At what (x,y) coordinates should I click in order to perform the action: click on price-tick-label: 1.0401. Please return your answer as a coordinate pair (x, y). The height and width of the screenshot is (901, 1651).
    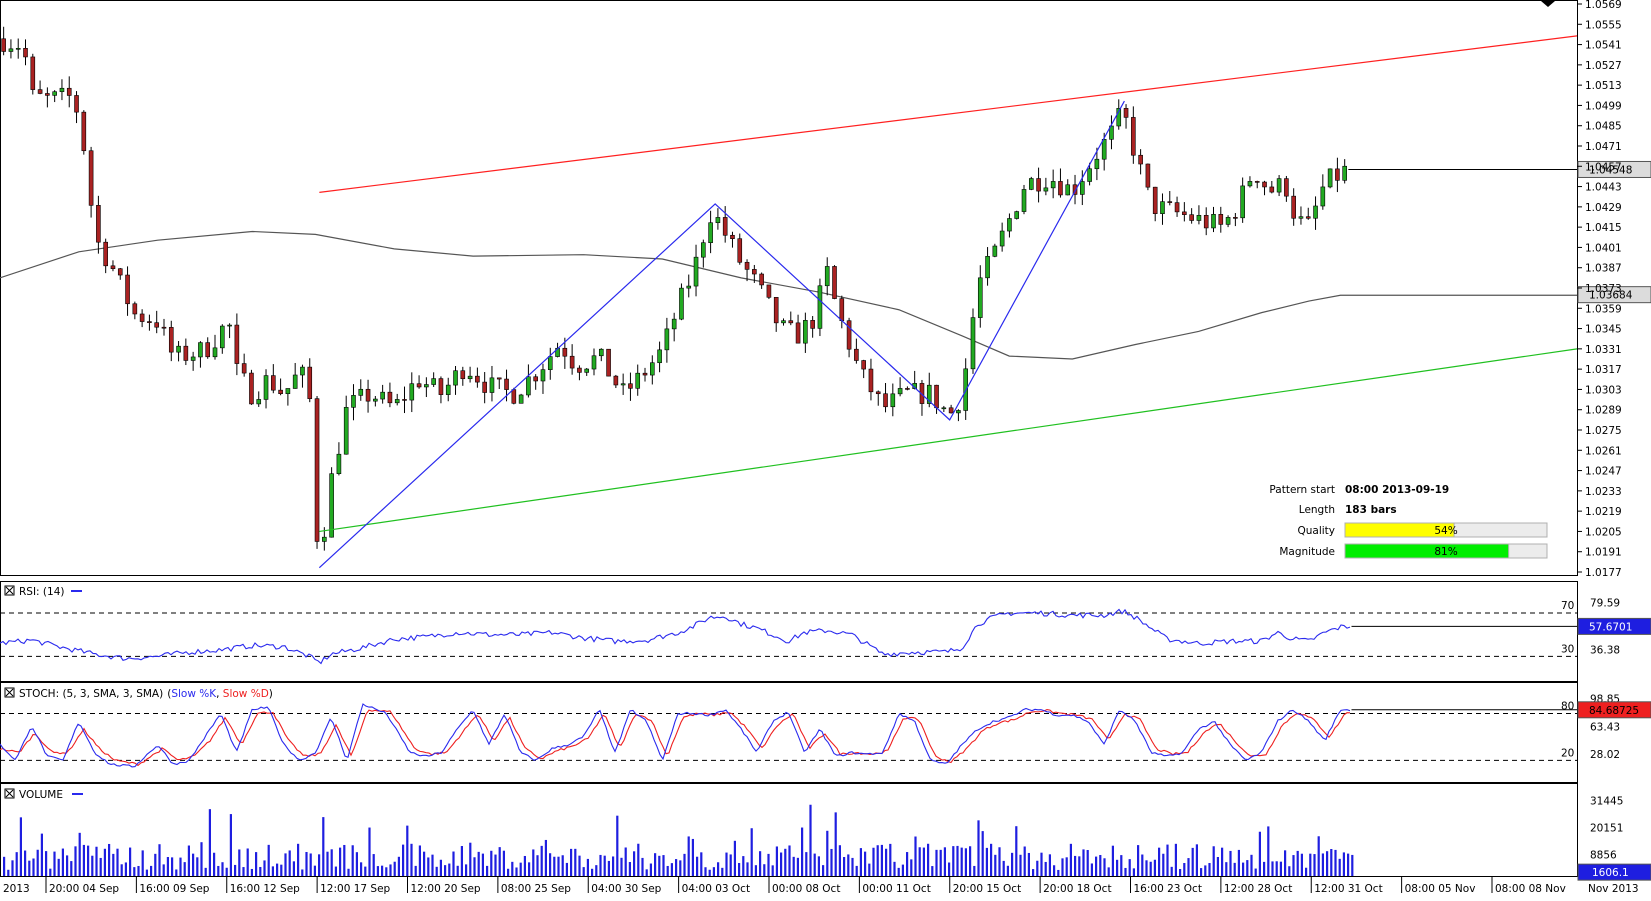
    Looking at the image, I should click on (1603, 248).